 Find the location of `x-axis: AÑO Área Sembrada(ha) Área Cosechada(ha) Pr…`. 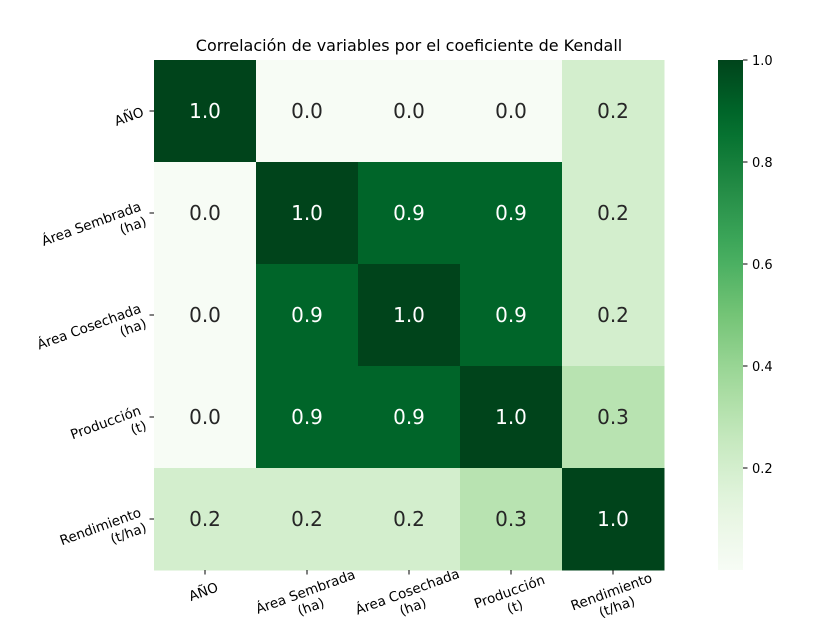

x-axis: AÑO Área Sembrada(ha) Área Cosechada(ha) Pr… is located at coordinates (420, 593).